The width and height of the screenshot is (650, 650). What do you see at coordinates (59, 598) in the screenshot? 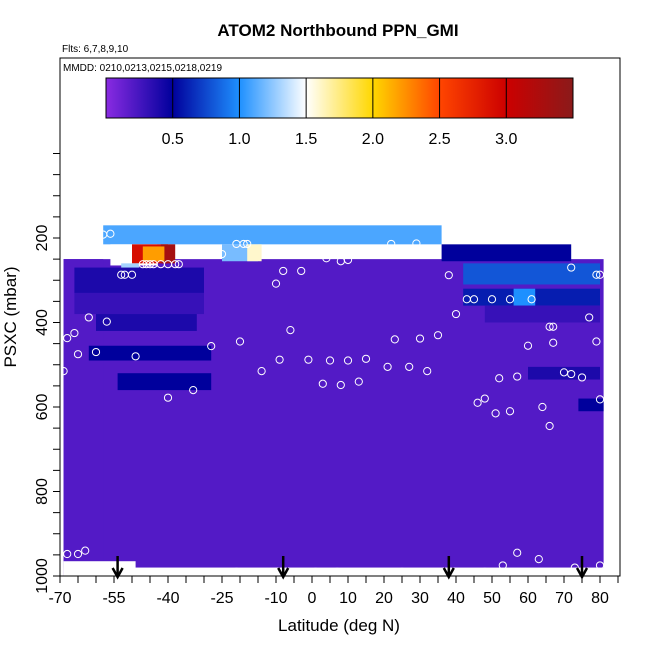
I see `x-tick-label: -70` at bounding box center [59, 598].